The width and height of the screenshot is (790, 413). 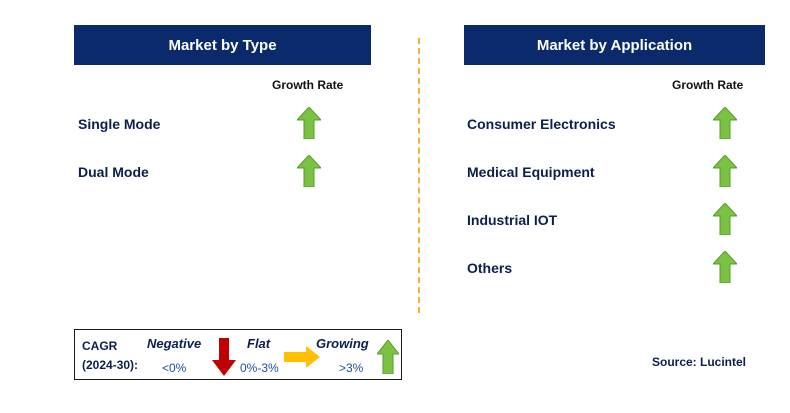 I want to click on panel-divider, so click(x=419, y=175).